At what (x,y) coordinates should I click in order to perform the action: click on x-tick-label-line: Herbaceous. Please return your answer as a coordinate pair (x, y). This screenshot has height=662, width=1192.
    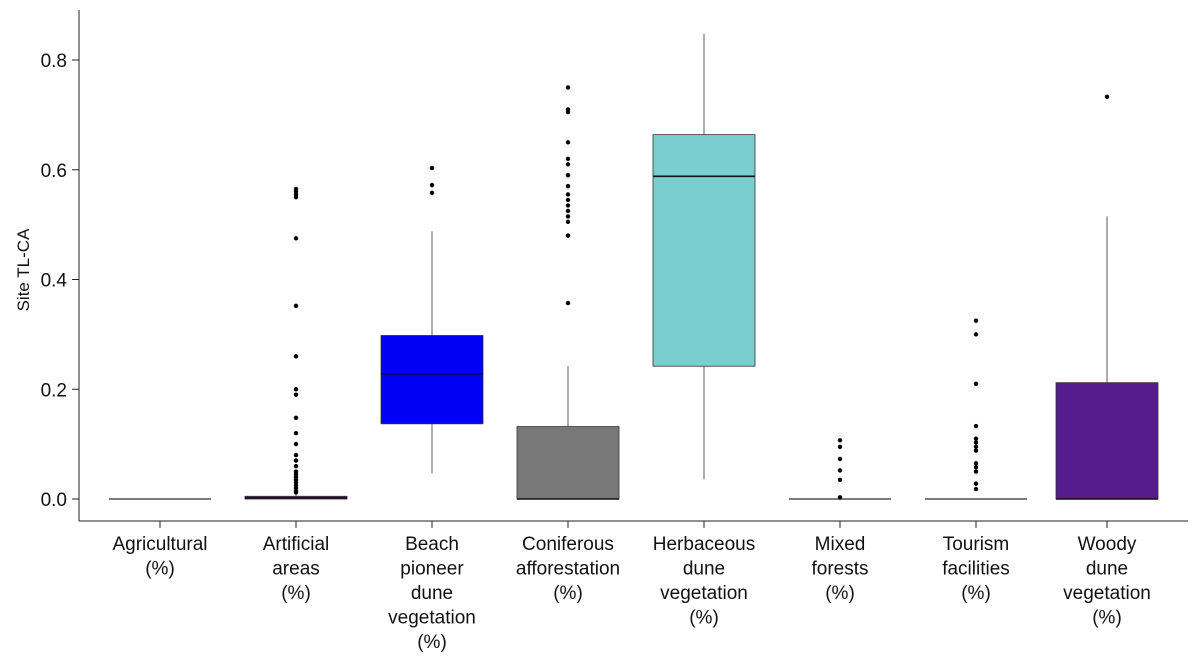
    Looking at the image, I should click on (704, 544).